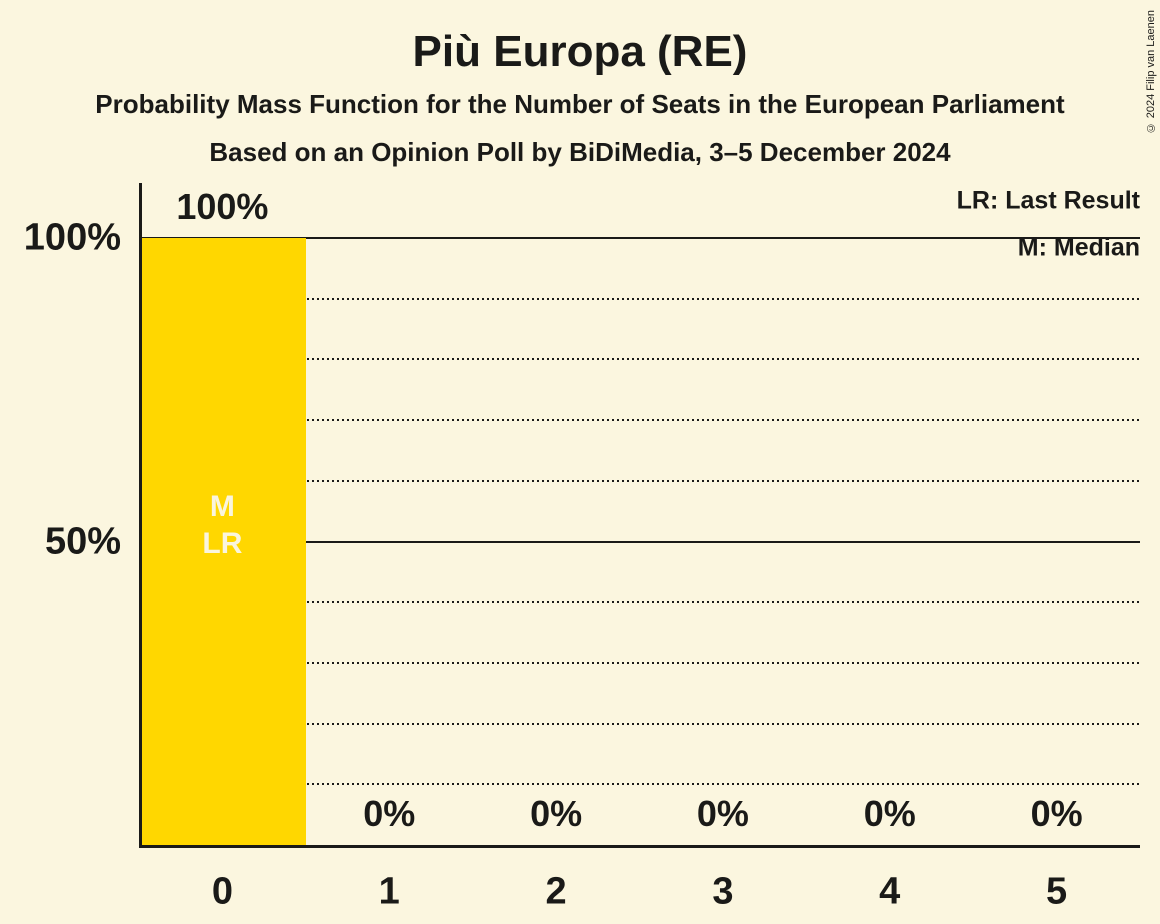 The height and width of the screenshot is (924, 1160). I want to click on y-axis-tick-100: 100%, so click(72, 237).